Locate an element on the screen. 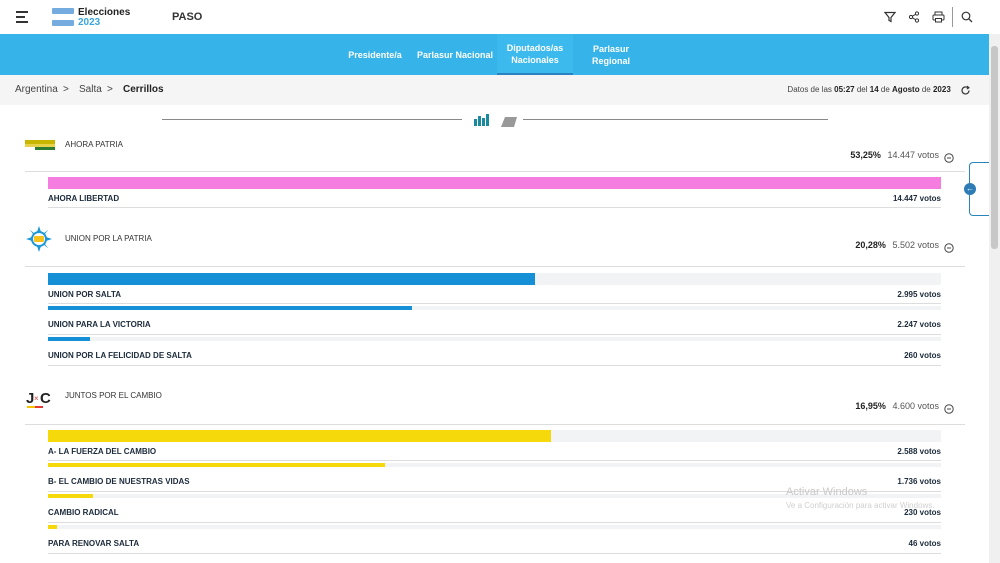  list-item: A- LA FUERZA DEL CAMBIO 2.588 votos is located at coordinates (494, 445).